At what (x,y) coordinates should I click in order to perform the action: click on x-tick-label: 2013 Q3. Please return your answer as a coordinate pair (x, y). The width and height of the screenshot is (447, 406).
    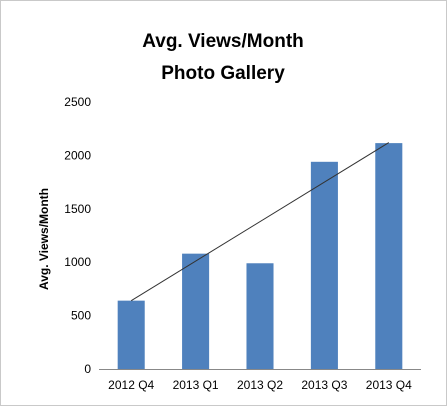
    Looking at the image, I should click on (324, 385).